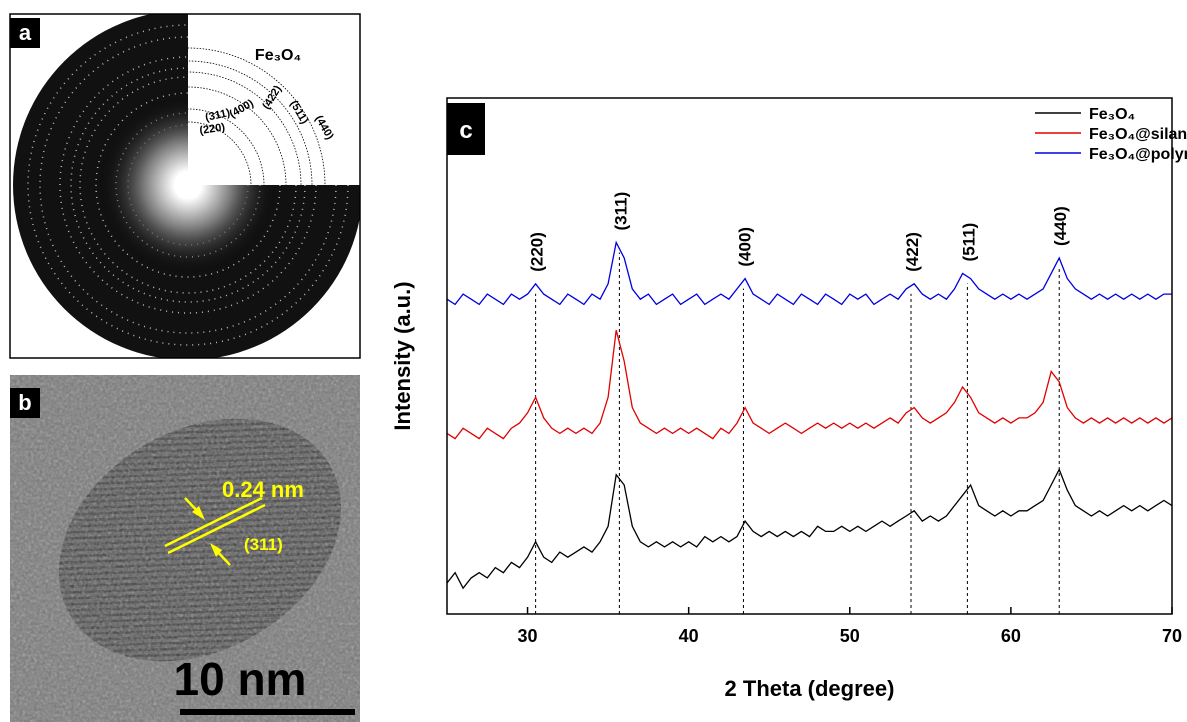 The width and height of the screenshot is (1187, 722). What do you see at coordinates (810, 688) in the screenshot?
I see `x-axis-label: 2 Theta (degree)` at bounding box center [810, 688].